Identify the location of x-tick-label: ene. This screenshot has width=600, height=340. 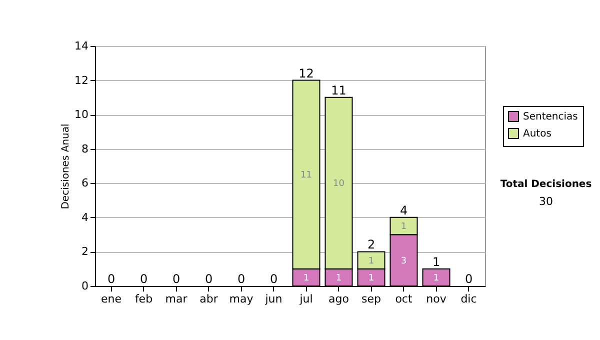
(111, 299).